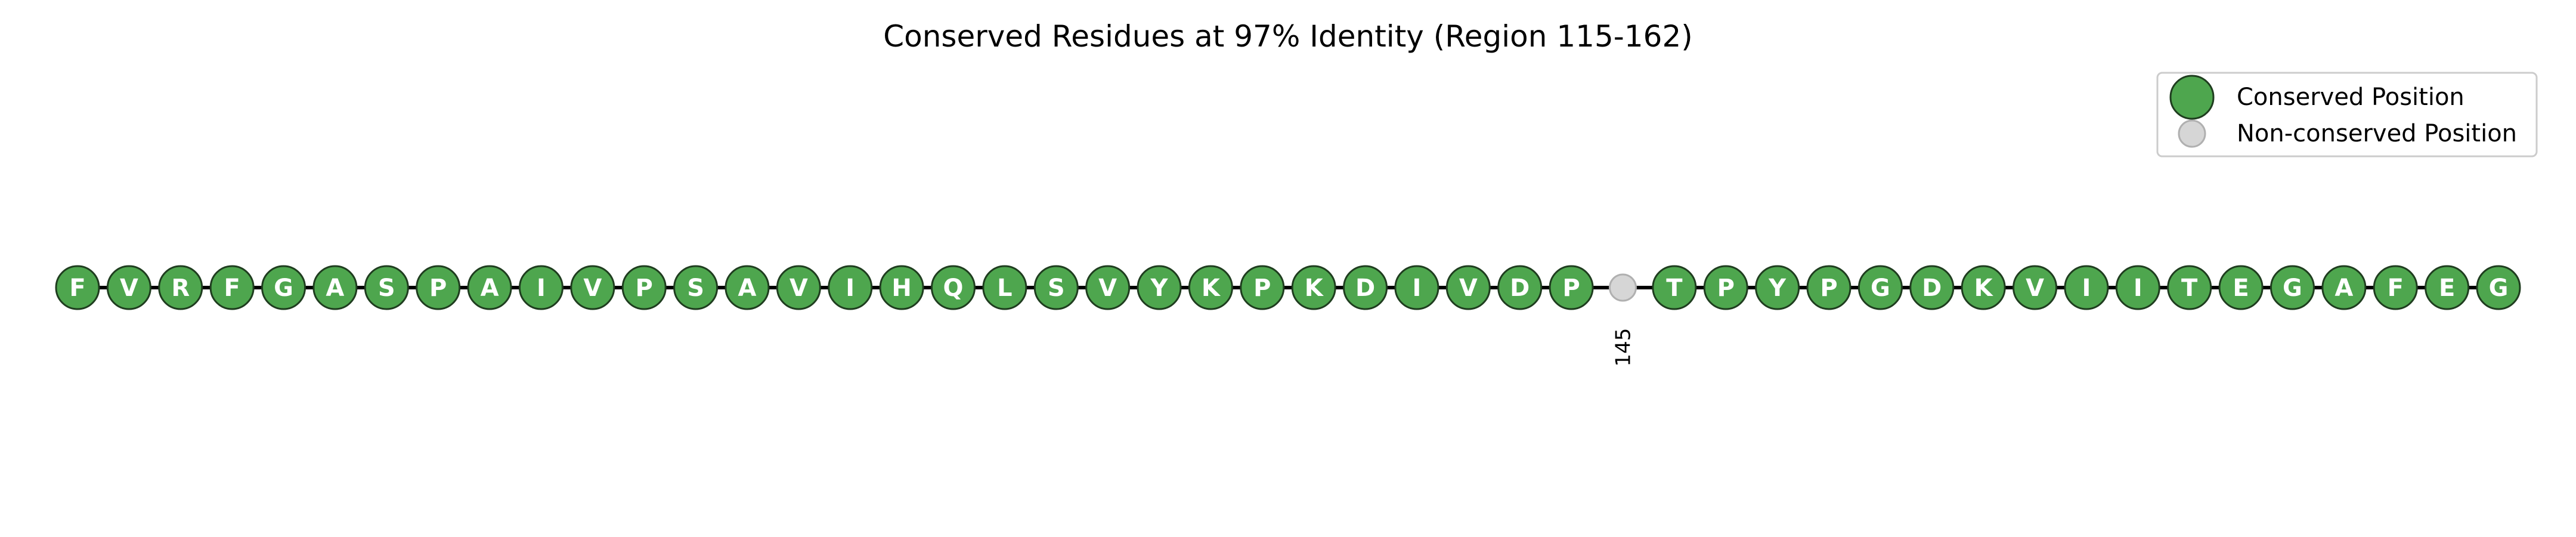  I want to click on residue-letter: H, so click(901, 288).